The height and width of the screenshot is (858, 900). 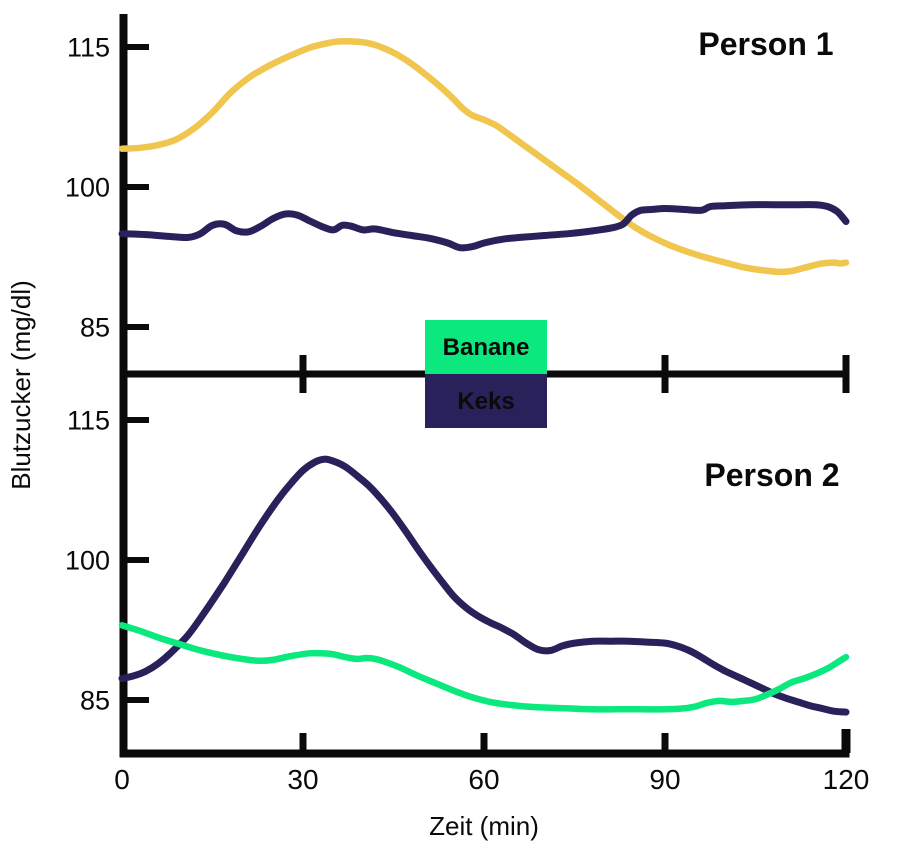 What do you see at coordinates (771, 475) in the screenshot?
I see `person2-title: Person 2` at bounding box center [771, 475].